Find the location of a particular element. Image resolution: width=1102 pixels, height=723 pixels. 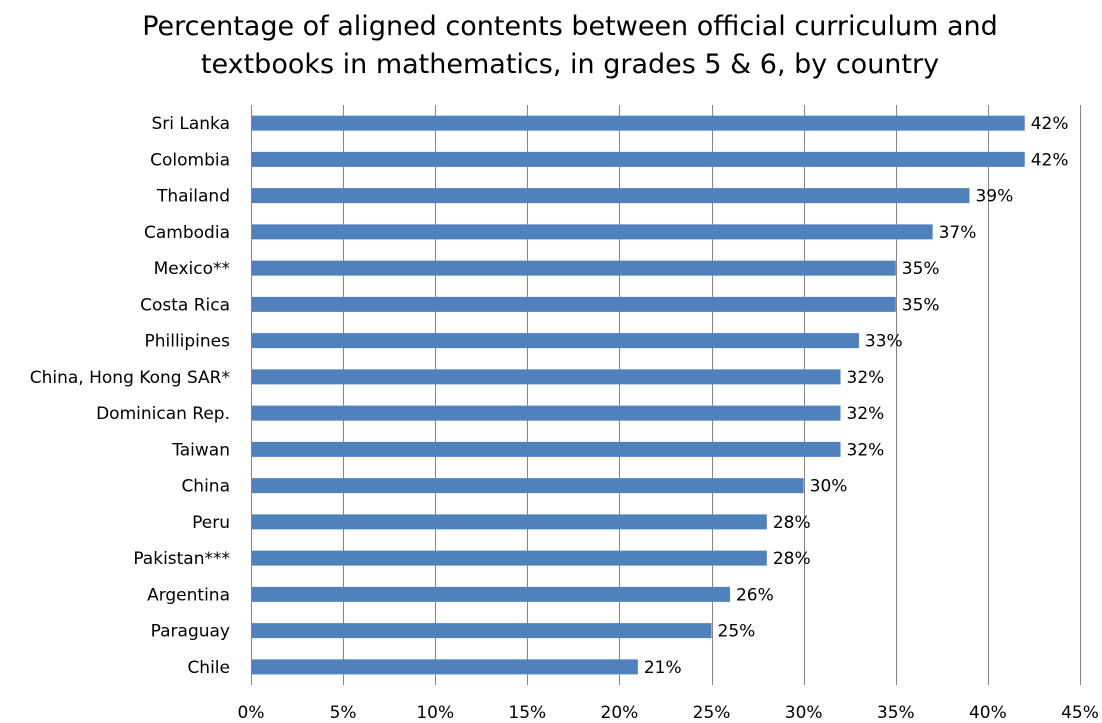

data-label: 30% is located at coordinates (829, 487).